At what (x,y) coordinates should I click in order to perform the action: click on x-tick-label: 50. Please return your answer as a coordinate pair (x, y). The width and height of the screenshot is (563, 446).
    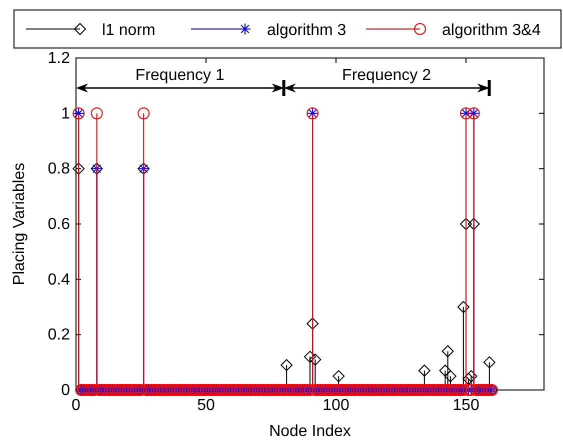
    Looking at the image, I should click on (206, 405).